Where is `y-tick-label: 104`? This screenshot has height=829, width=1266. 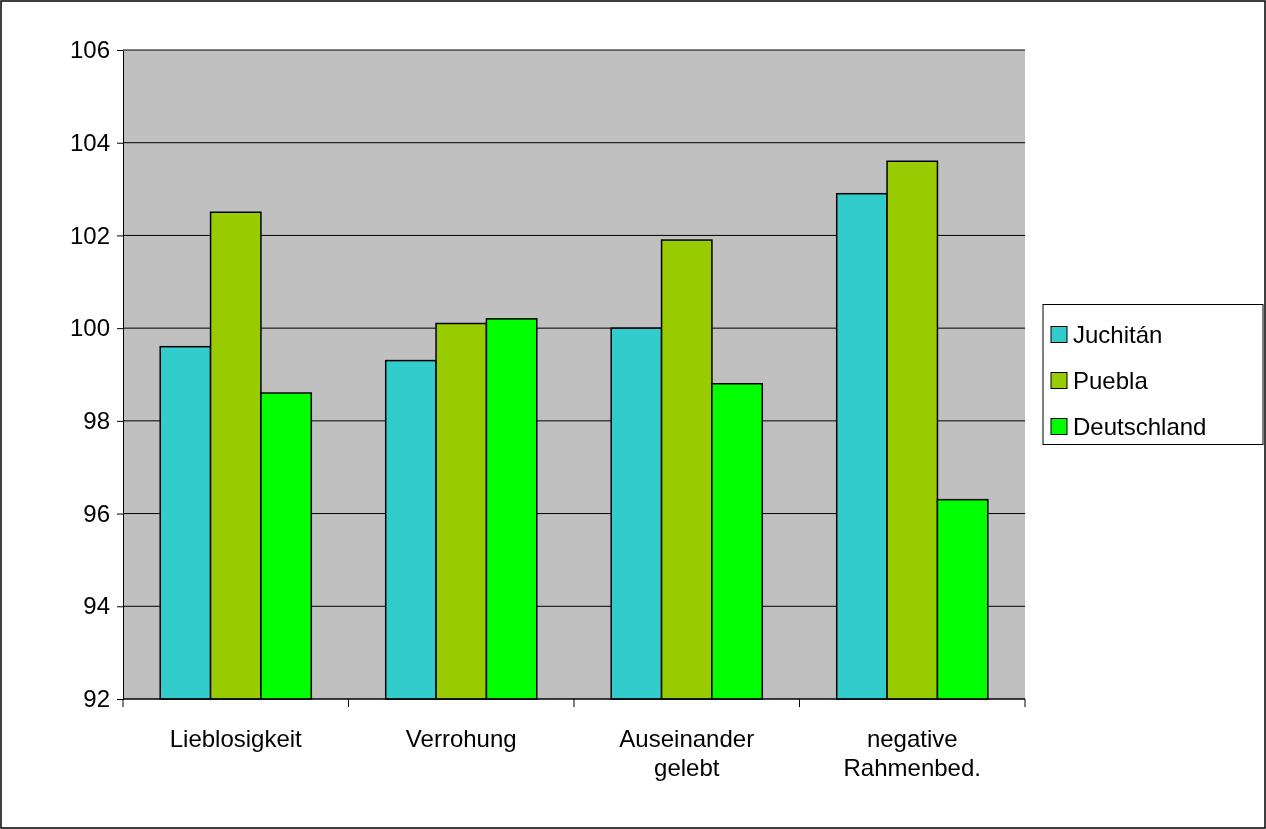
y-tick-label: 104 is located at coordinates (89, 142).